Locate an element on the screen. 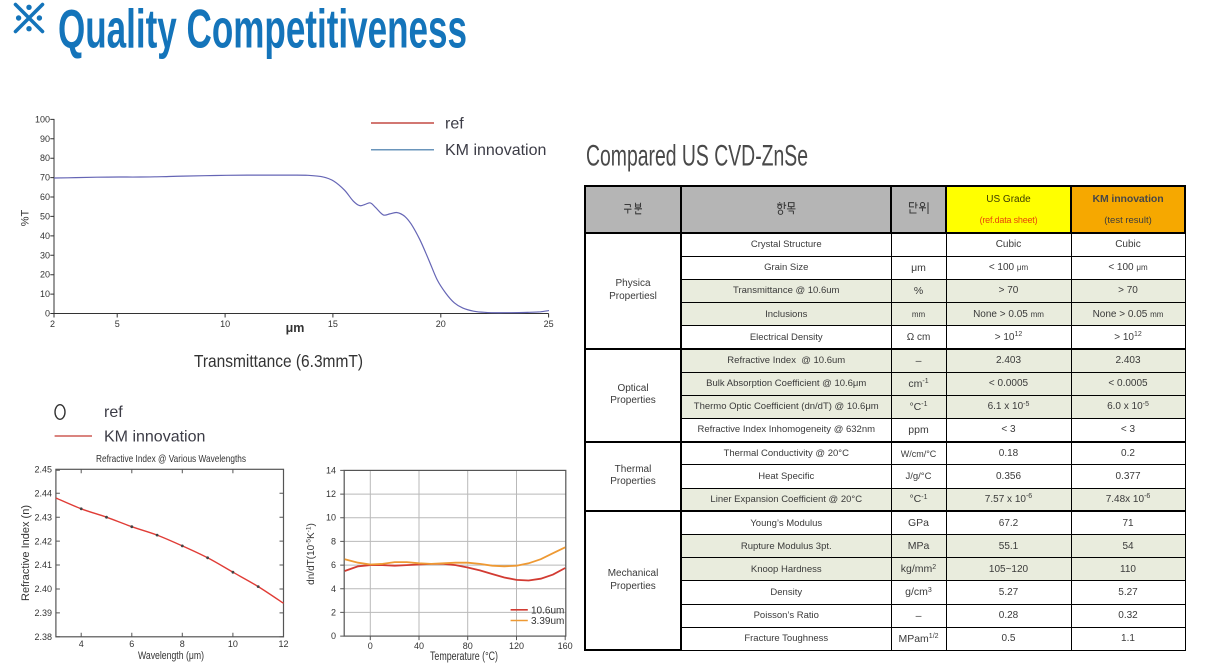  svg-text: 5 is located at coordinates (117, 324).